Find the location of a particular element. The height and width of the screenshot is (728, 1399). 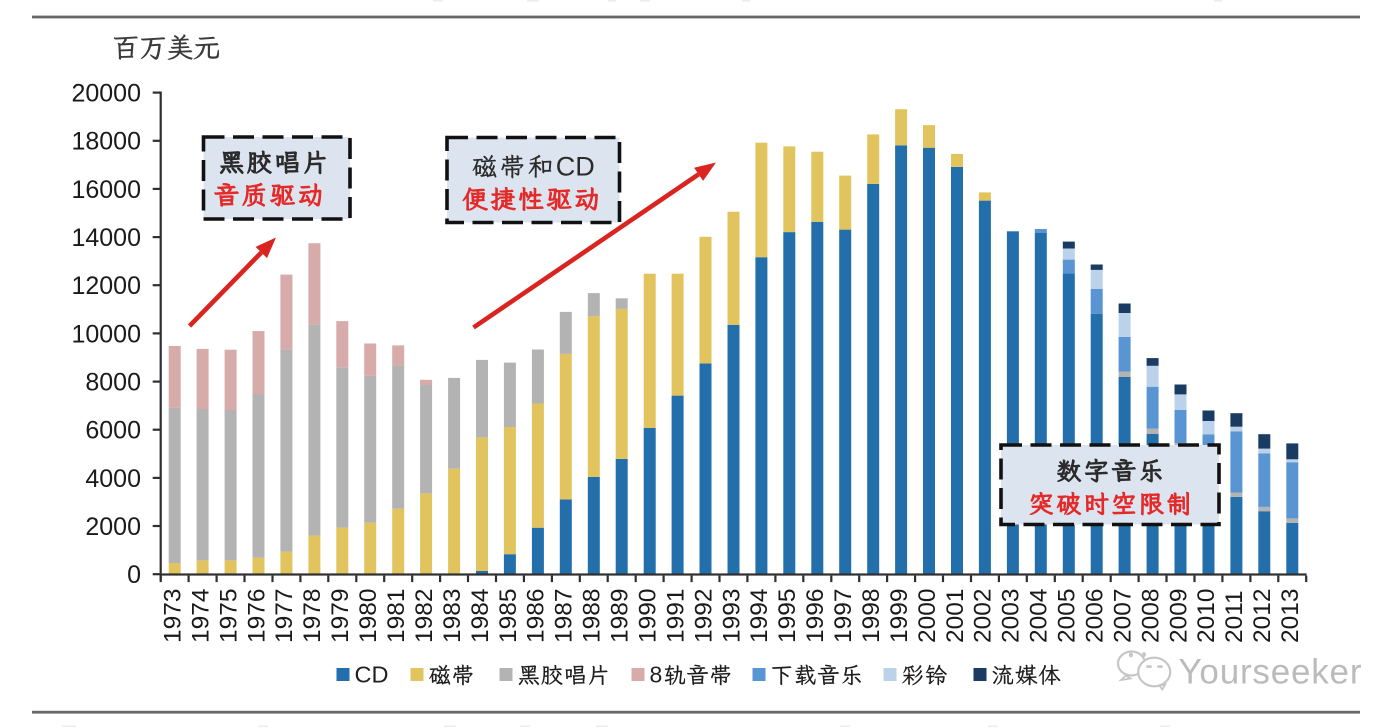

svg-text: 1981 is located at coordinates (396, 615).